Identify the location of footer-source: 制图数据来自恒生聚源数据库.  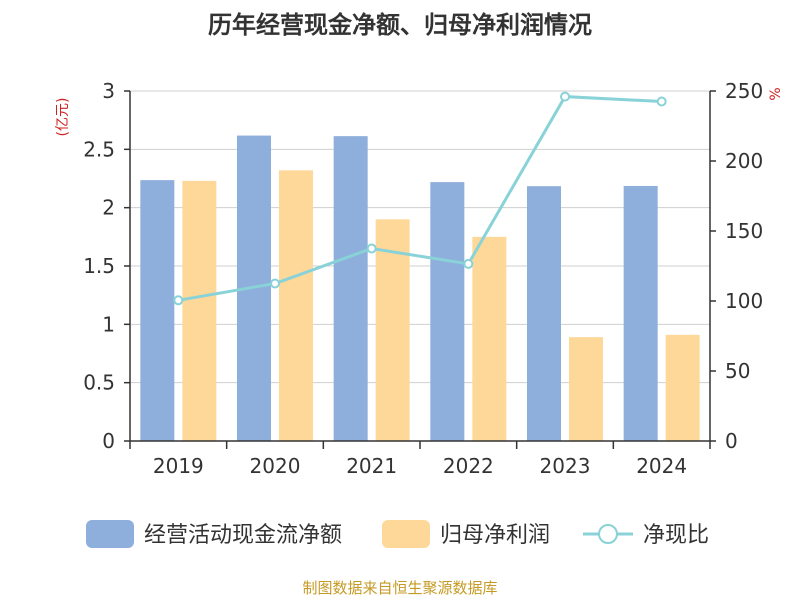
(399, 588).